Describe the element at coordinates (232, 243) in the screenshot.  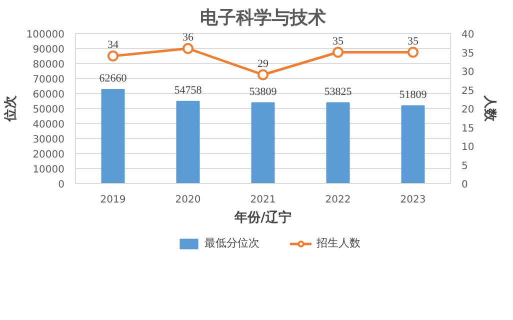
I see `legend-label: 最低分位次` at that location.